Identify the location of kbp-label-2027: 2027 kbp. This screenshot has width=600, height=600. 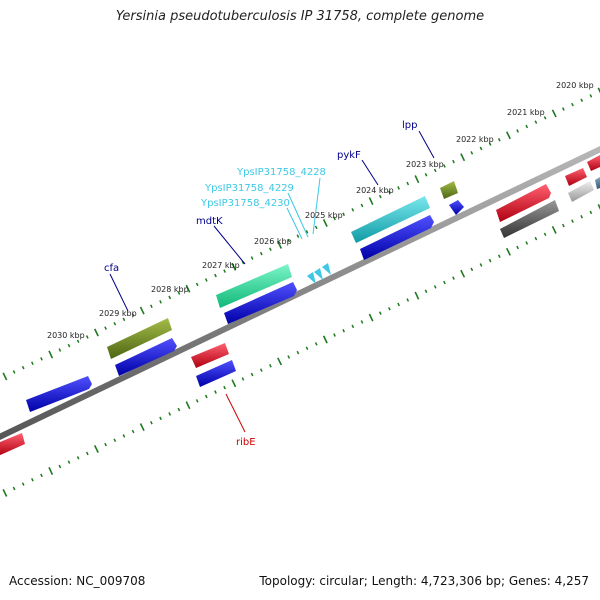
(221, 265).